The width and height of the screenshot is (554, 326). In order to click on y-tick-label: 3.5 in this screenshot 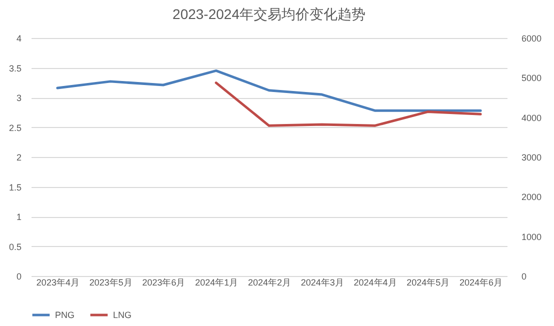, I will do `click(15, 68)`.